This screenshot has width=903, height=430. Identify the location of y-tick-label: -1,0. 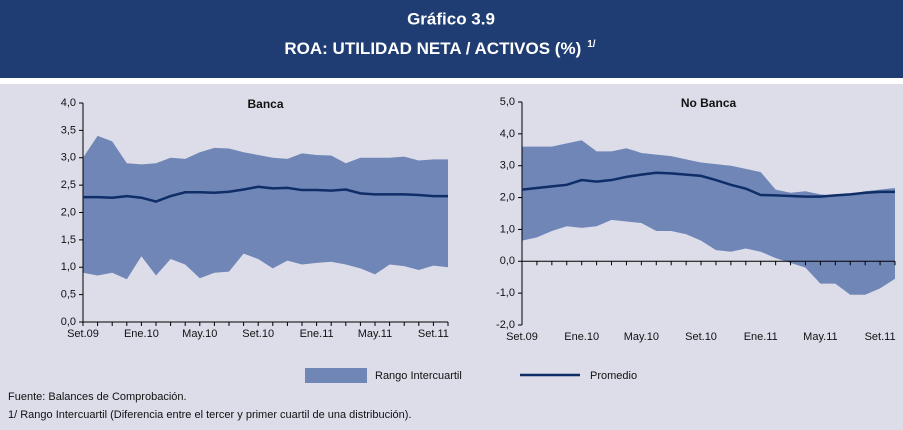
(505, 293).